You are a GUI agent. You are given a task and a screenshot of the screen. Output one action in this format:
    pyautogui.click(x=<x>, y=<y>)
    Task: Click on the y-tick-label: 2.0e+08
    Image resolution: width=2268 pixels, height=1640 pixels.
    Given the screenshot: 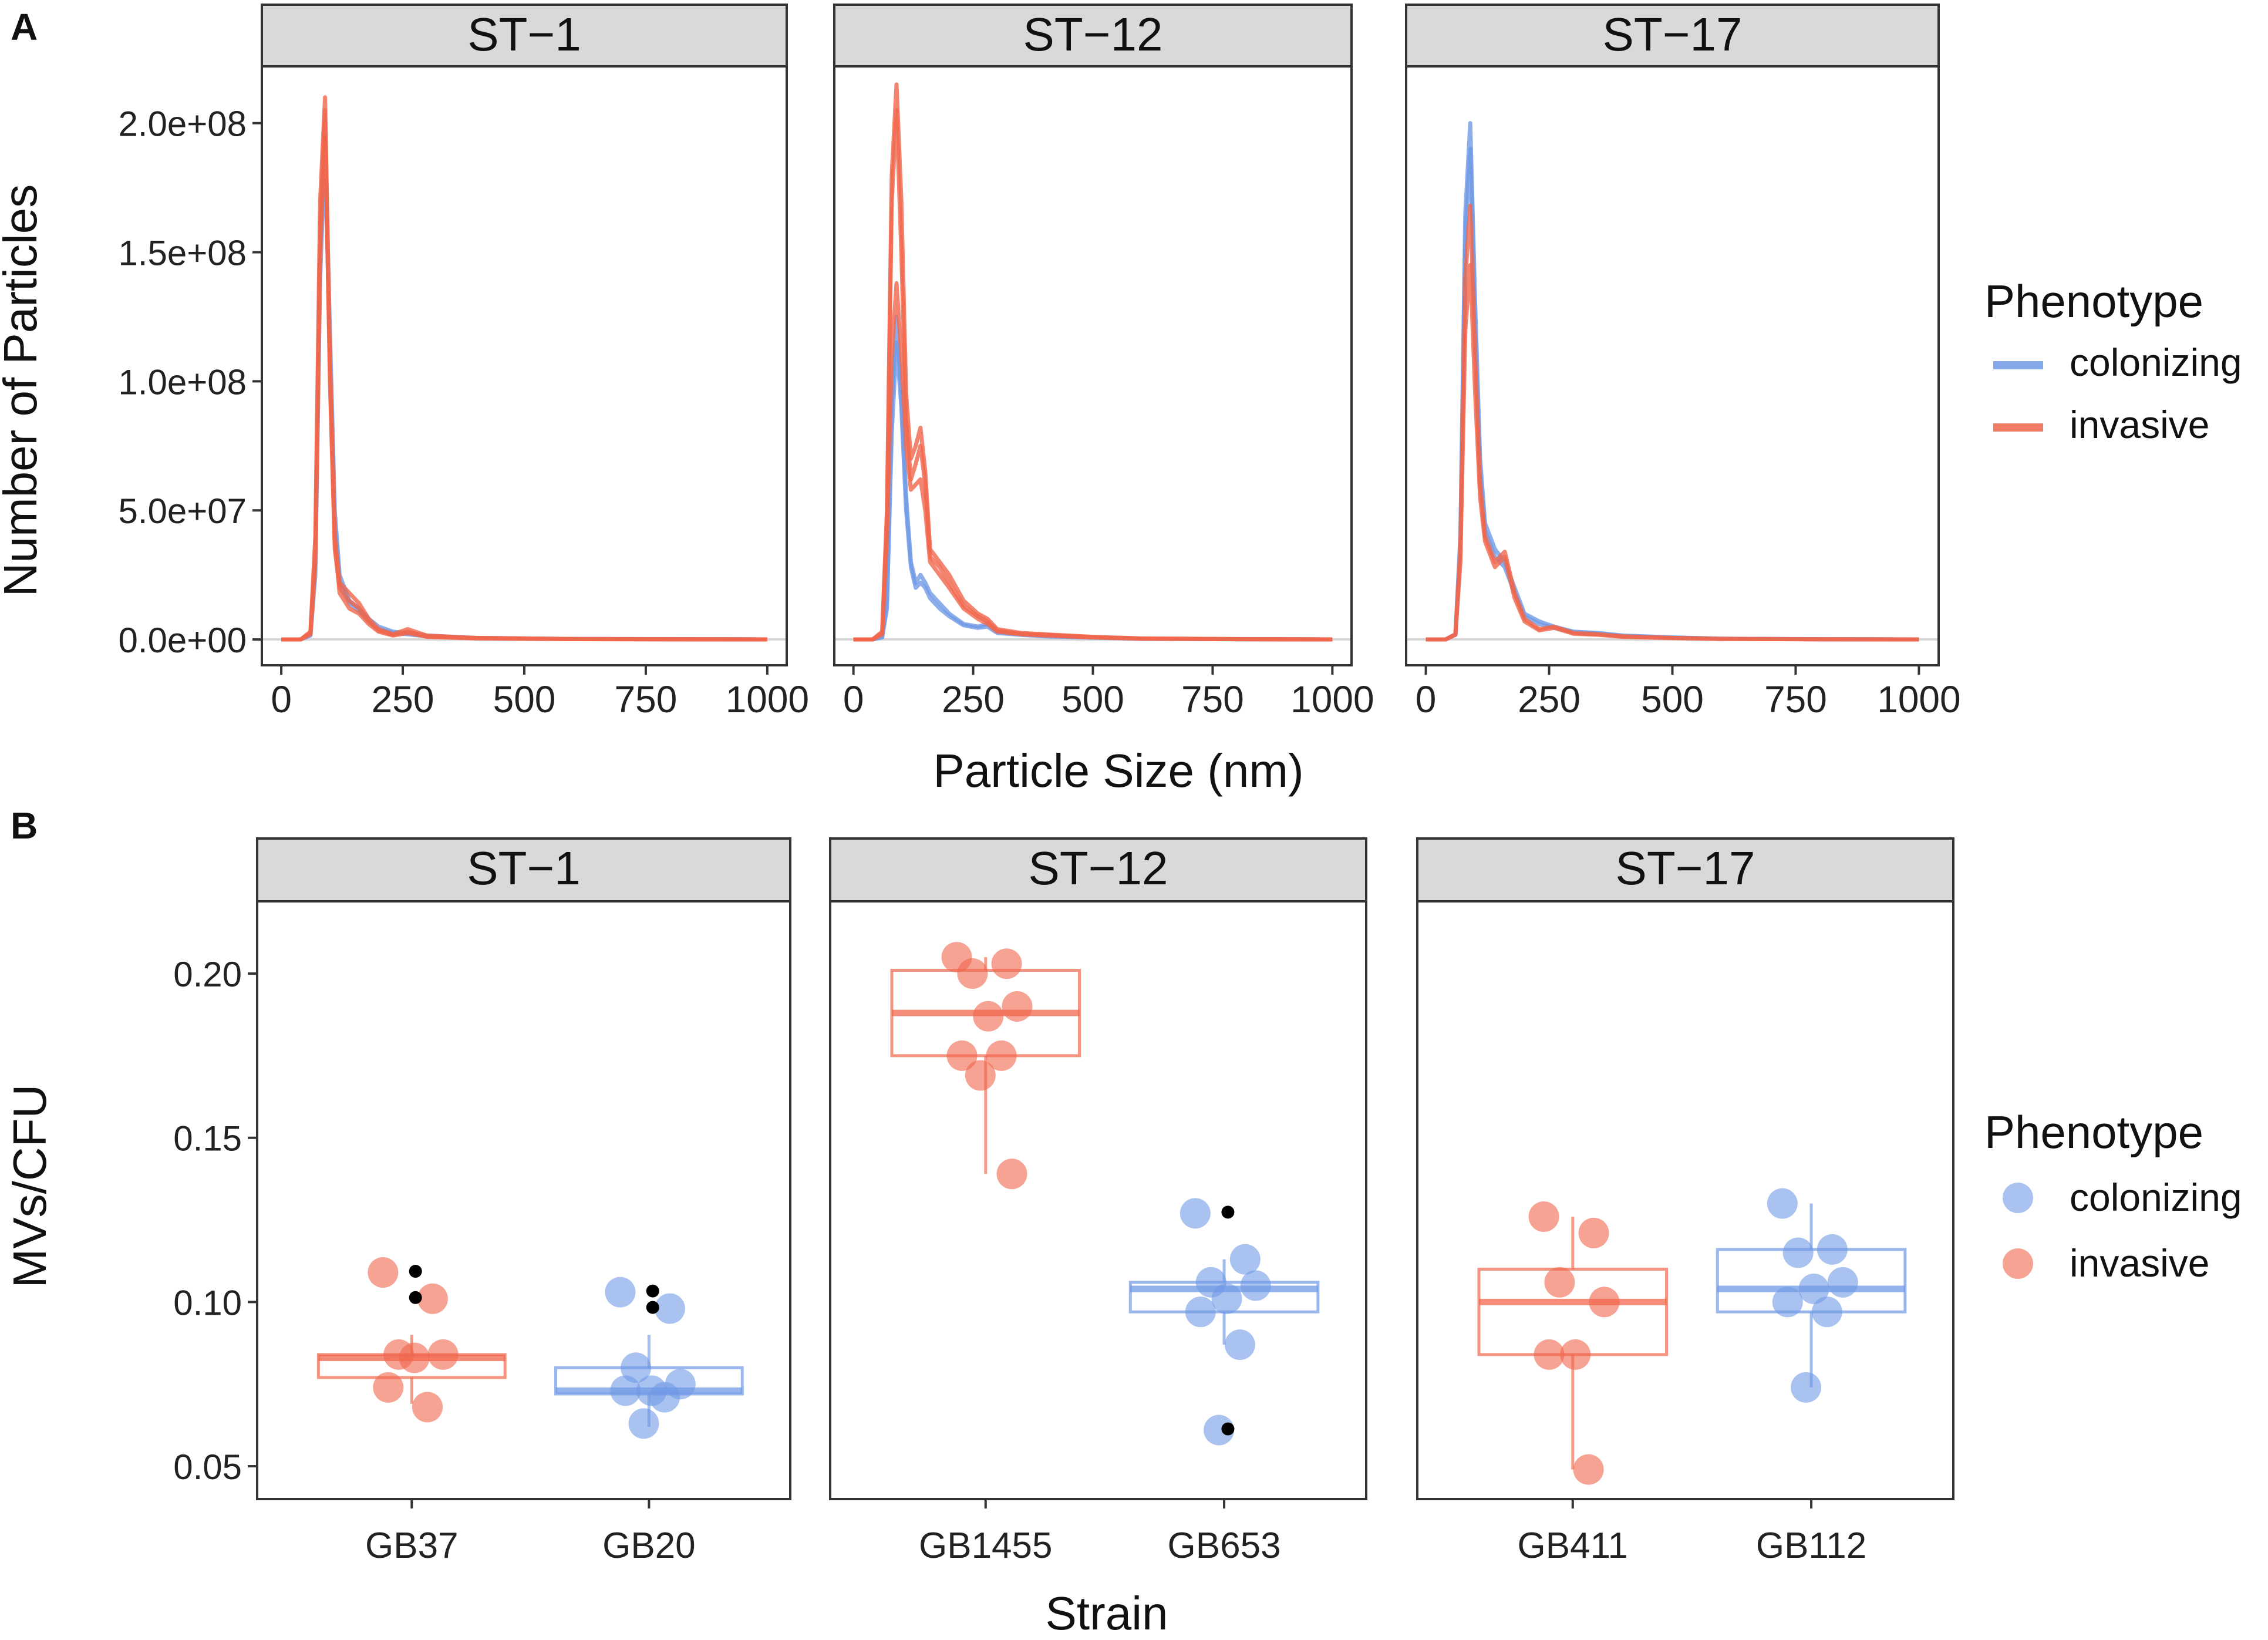 What is the action you would take?
    pyautogui.click(x=182, y=124)
    